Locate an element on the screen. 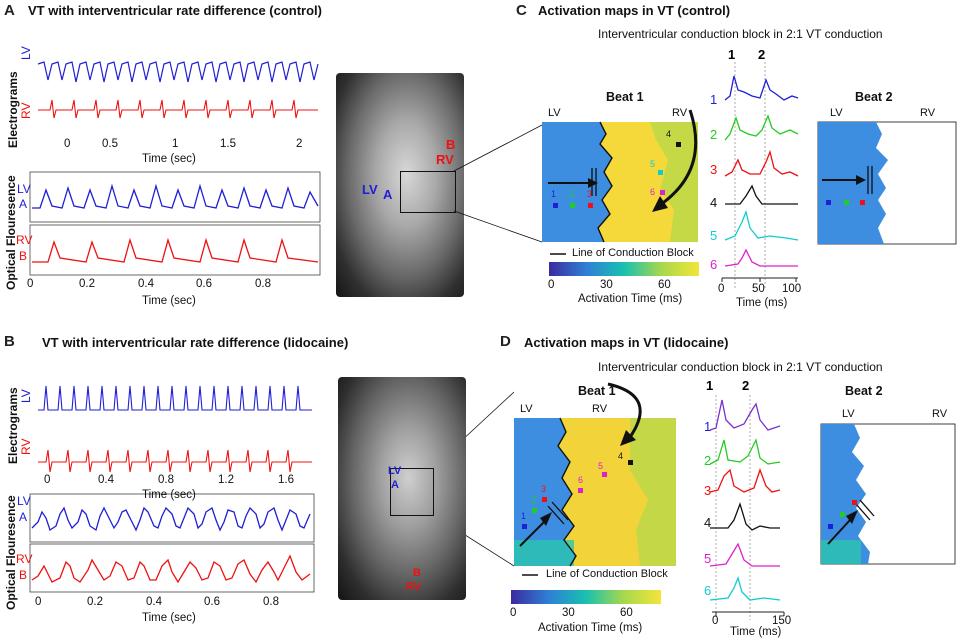 This screenshot has width=960, height=639. panel-c-cbar-tick-0: 0 is located at coordinates (551, 285).